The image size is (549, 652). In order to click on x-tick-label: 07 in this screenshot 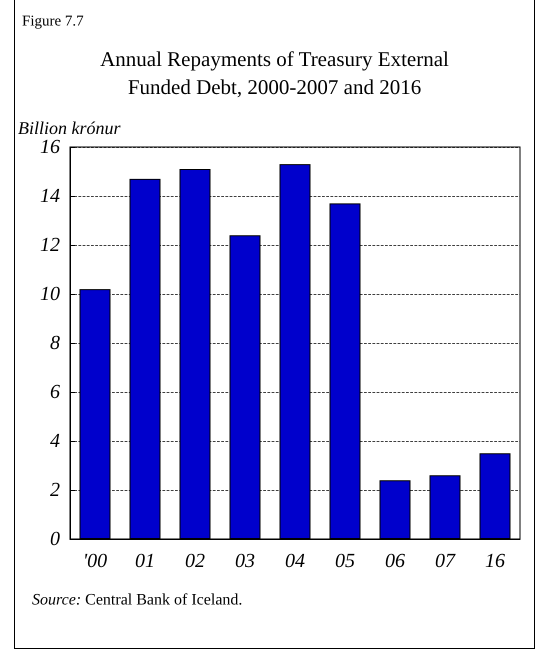, I will do `click(445, 561)`.